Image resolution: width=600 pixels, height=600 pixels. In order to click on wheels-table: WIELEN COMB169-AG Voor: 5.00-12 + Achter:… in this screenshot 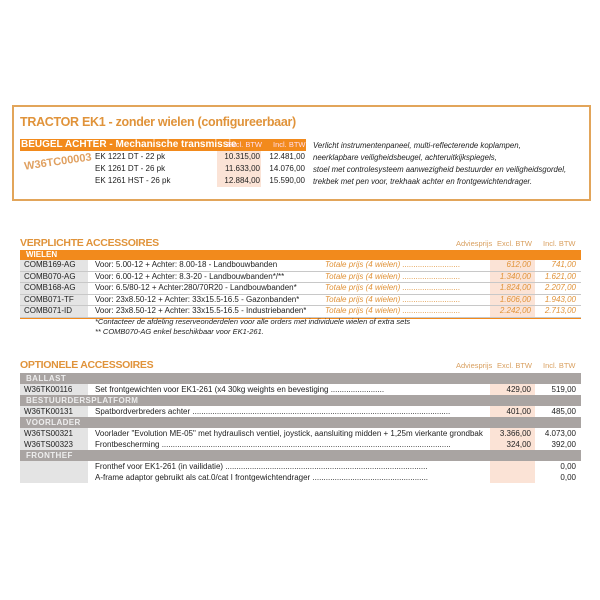, I will do `click(300, 284)`.